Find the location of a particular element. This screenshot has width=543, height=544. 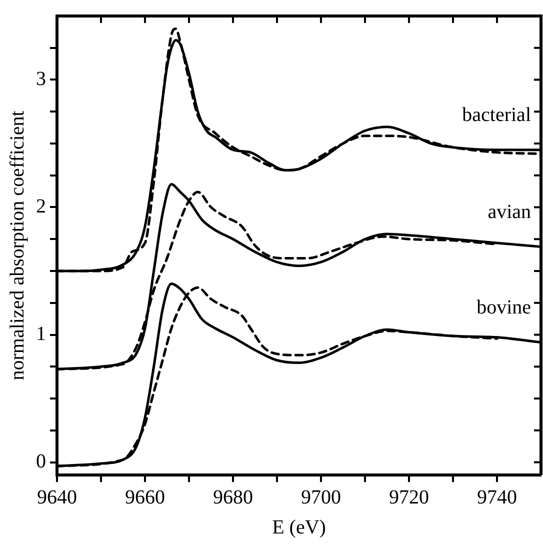

x-tick-label: 9720 is located at coordinates (409, 497).